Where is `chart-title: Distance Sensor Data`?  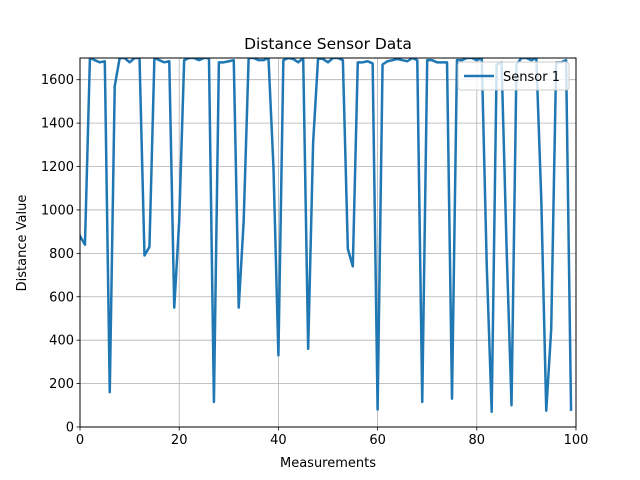
chart-title: Distance Sensor Data is located at coordinates (328, 44).